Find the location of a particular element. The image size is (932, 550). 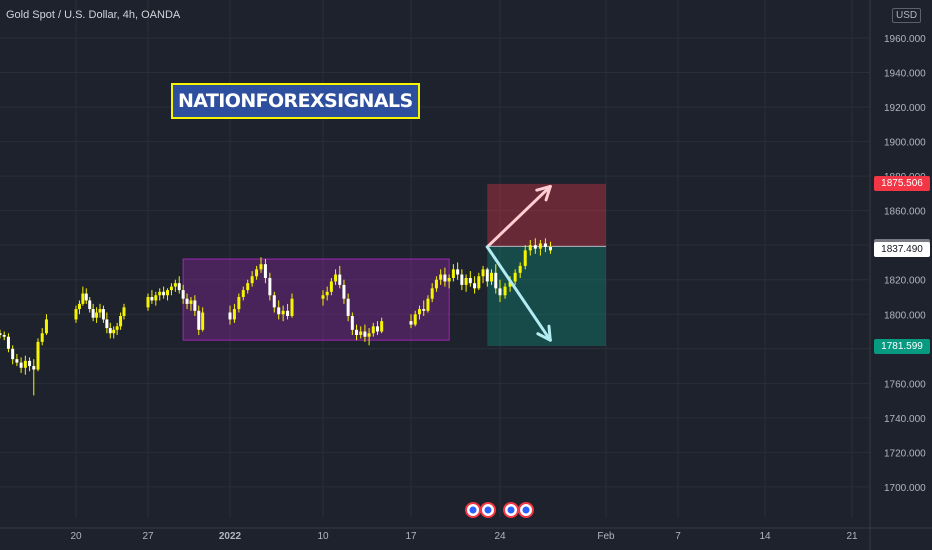

chart-title: Gold Spot / U.S. Dollar, 4h, OANDA is located at coordinates (93, 15).